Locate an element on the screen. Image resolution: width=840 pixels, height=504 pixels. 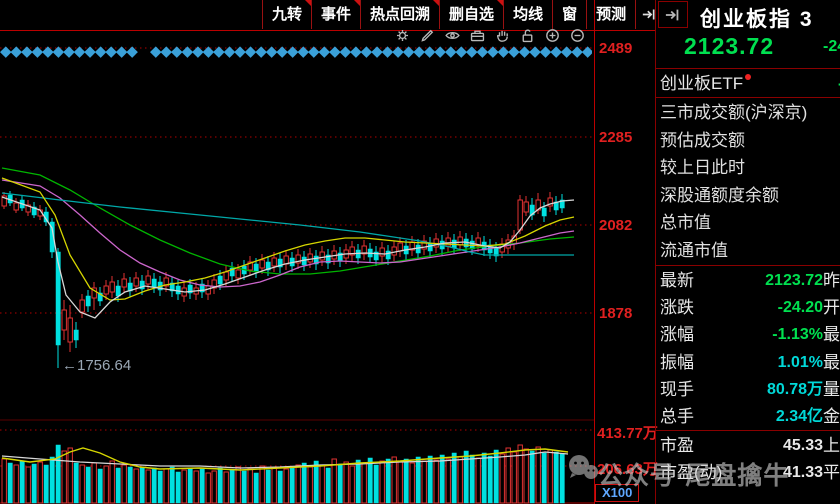
unlock-icon is located at coordinates (527, 35).